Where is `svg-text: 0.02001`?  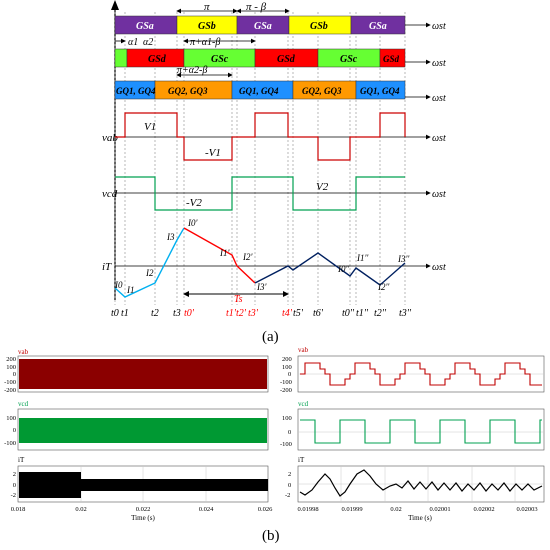 svg-text: 0.02001 is located at coordinates (439, 509).